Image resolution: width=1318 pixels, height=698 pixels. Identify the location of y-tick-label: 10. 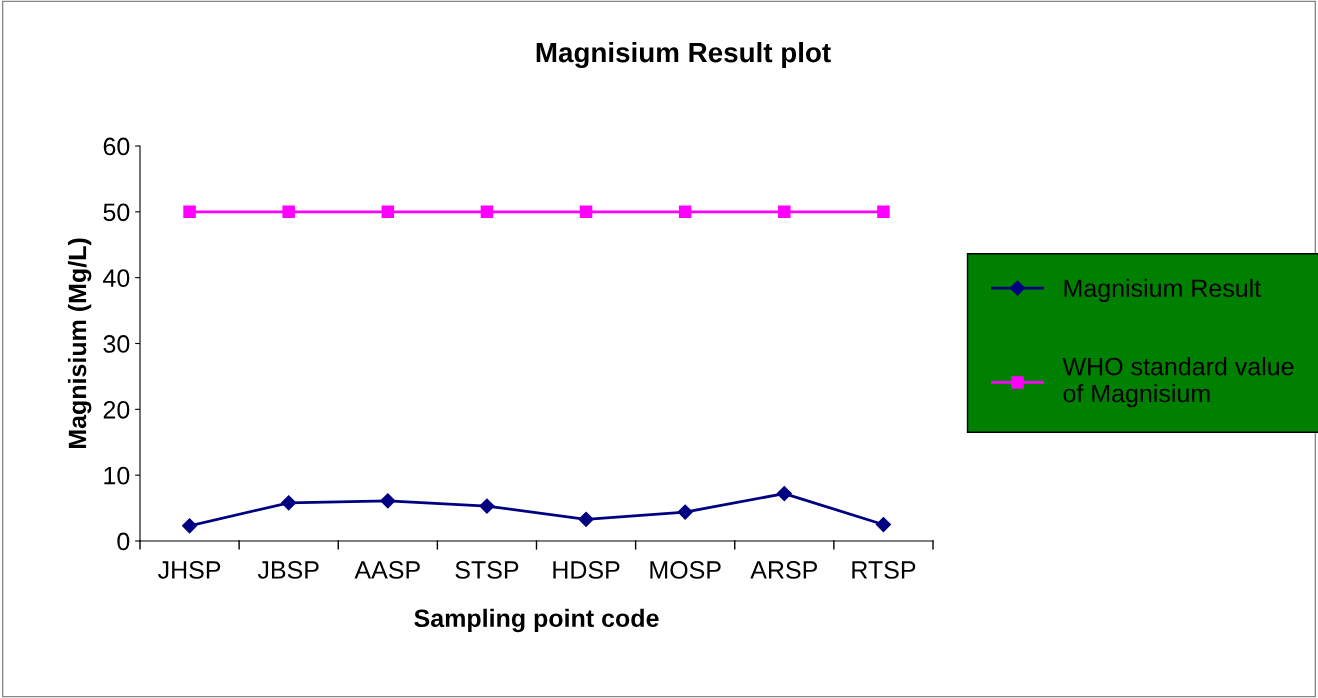
(117, 475).